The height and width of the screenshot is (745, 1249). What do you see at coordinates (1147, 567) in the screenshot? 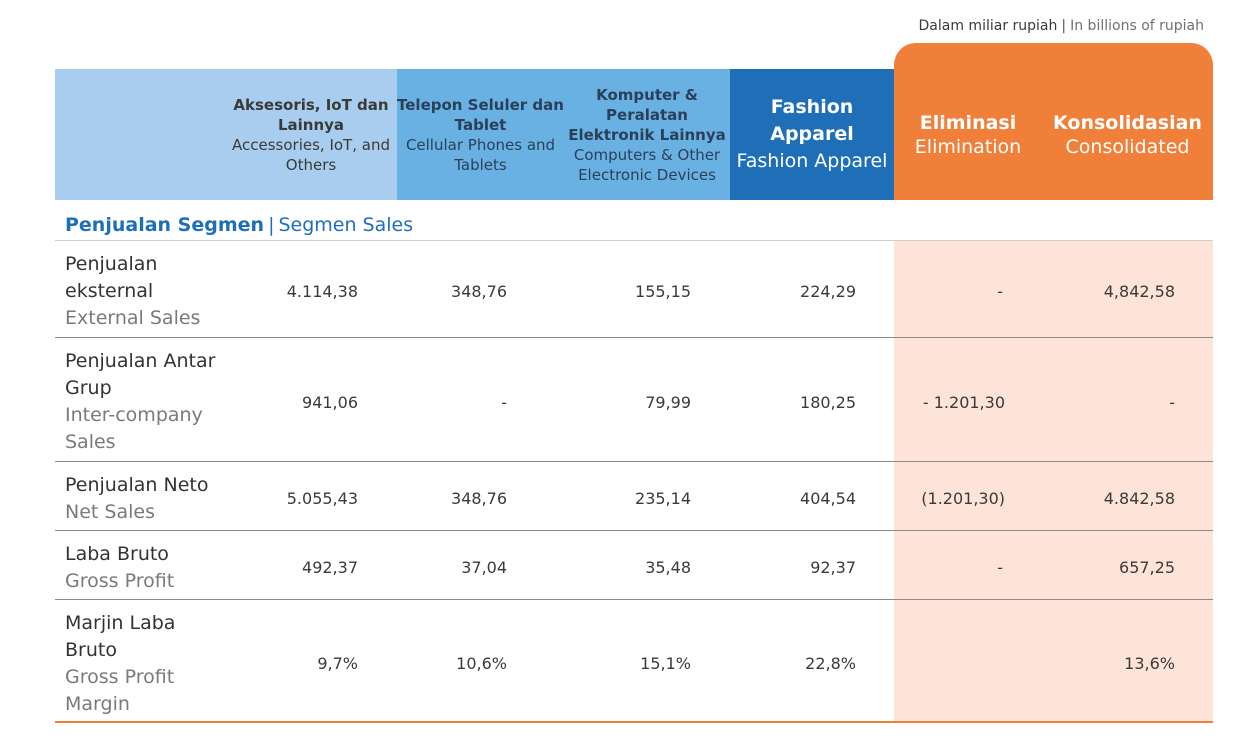
I see `value-consolidated: 657,25` at bounding box center [1147, 567].